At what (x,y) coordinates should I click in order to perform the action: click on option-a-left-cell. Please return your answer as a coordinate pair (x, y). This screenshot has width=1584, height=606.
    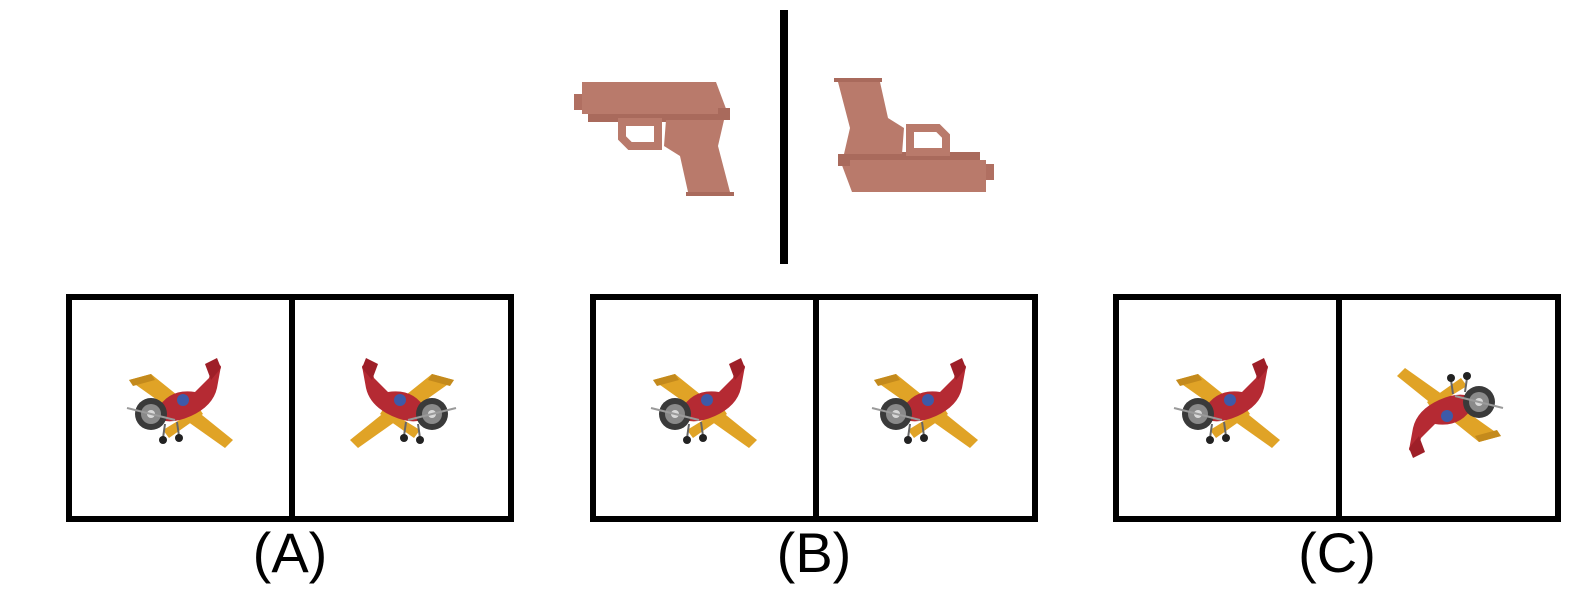
    Looking at the image, I should click on (180, 408).